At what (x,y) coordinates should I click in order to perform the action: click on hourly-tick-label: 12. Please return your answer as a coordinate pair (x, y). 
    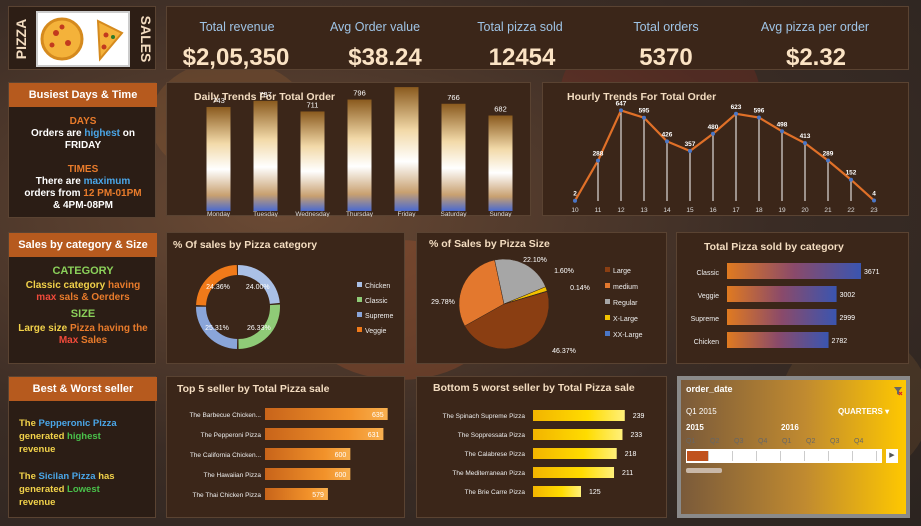
    Looking at the image, I should click on (621, 210).